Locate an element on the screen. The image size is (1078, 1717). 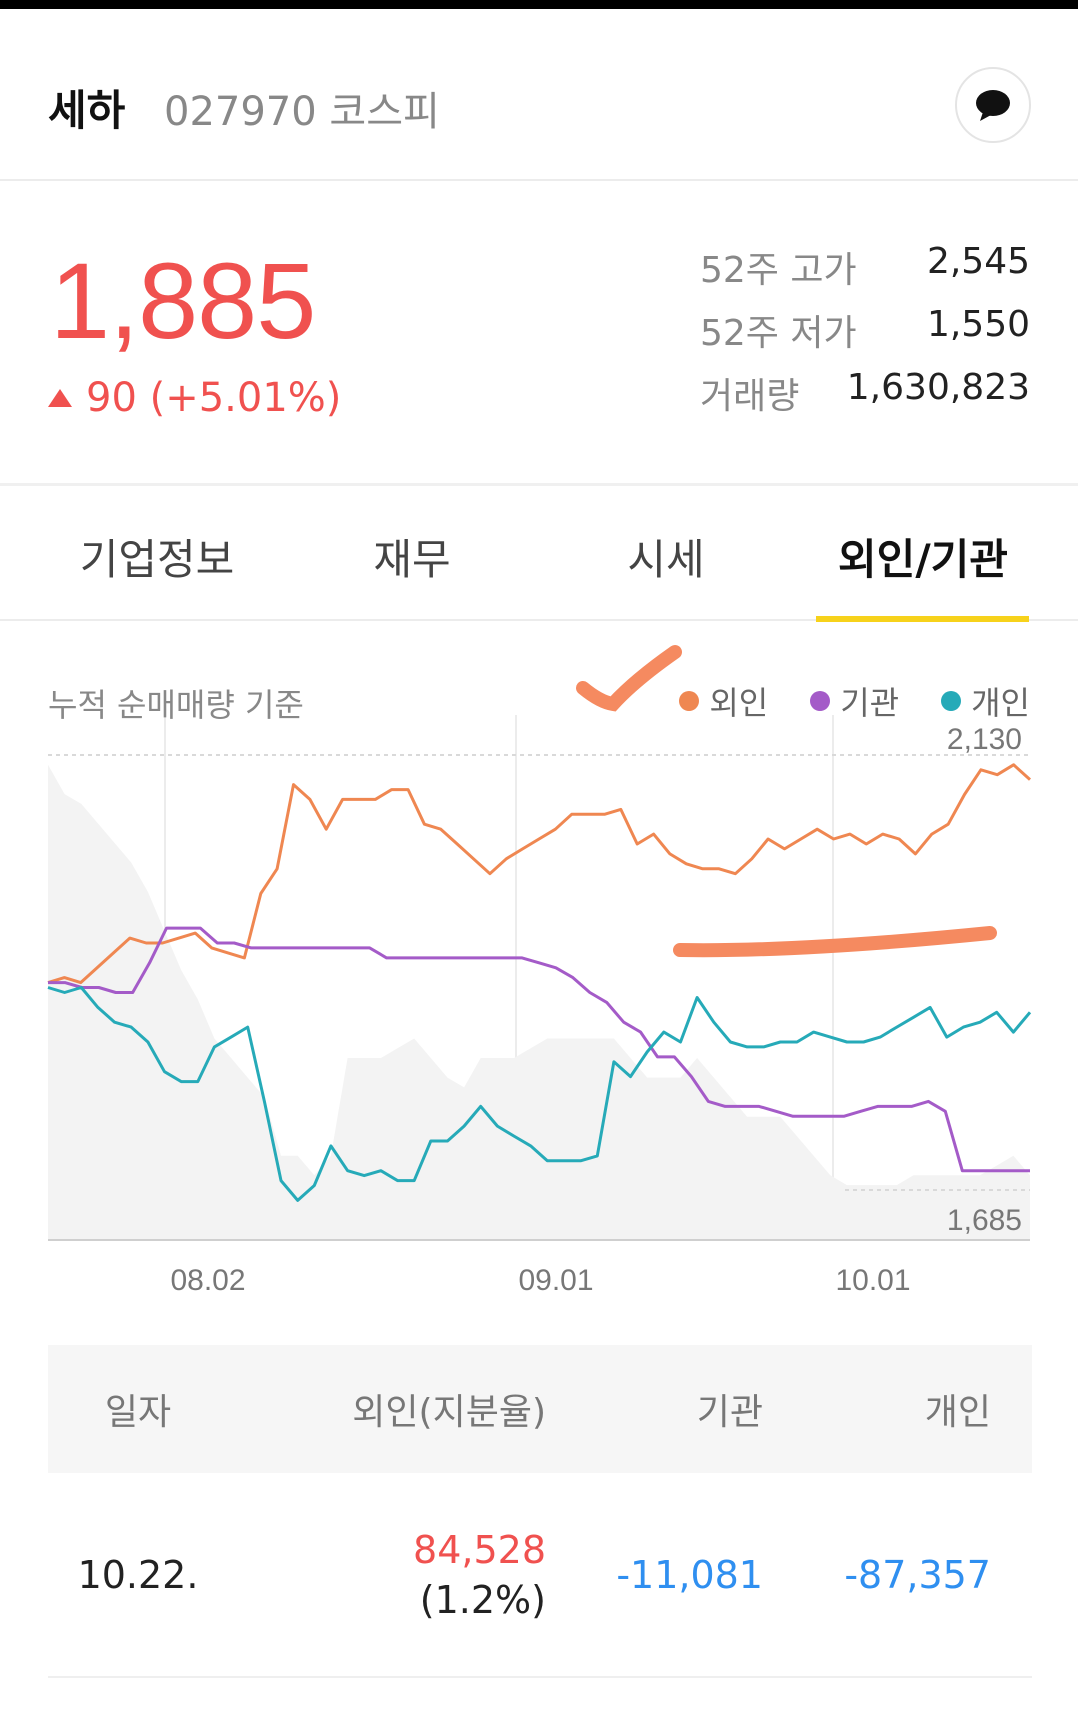
tab-financials: 재무 is located at coordinates (412, 559).